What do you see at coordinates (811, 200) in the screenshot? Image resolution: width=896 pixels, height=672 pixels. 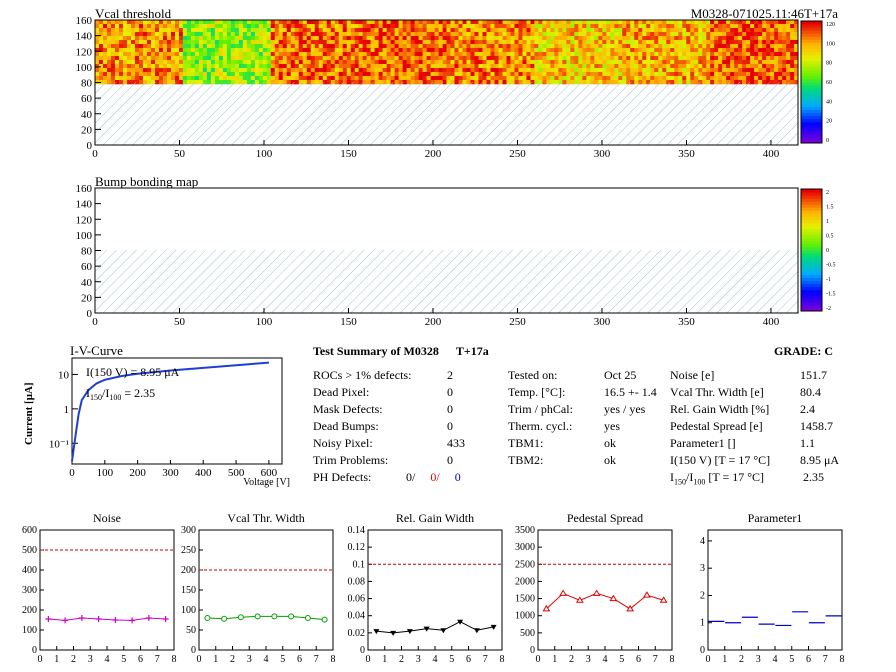 I see `color-scale-segment` at bounding box center [811, 200].